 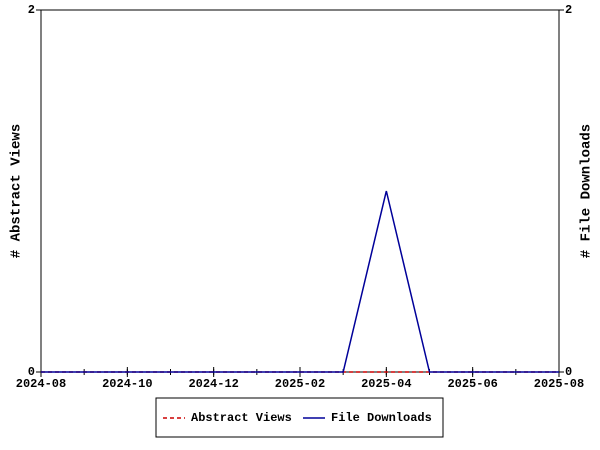 What do you see at coordinates (559, 384) in the screenshot?
I see `x-tick-label: 2025-08` at bounding box center [559, 384].